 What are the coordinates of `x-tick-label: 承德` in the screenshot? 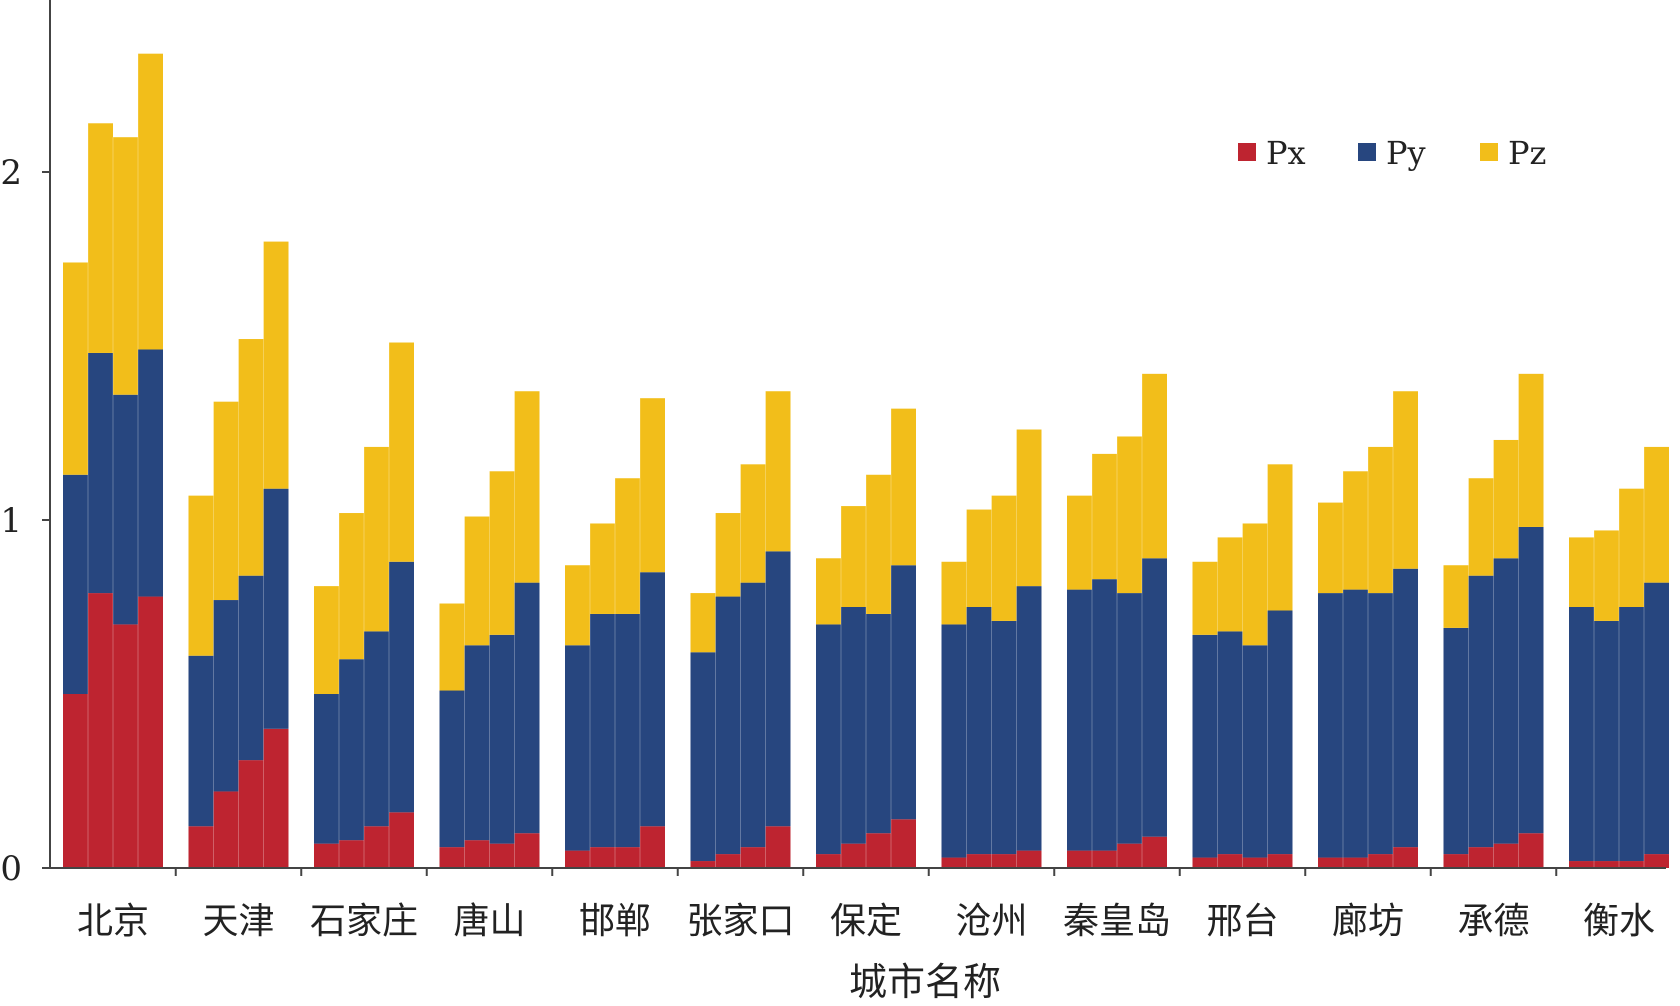 It's located at (1493, 921).